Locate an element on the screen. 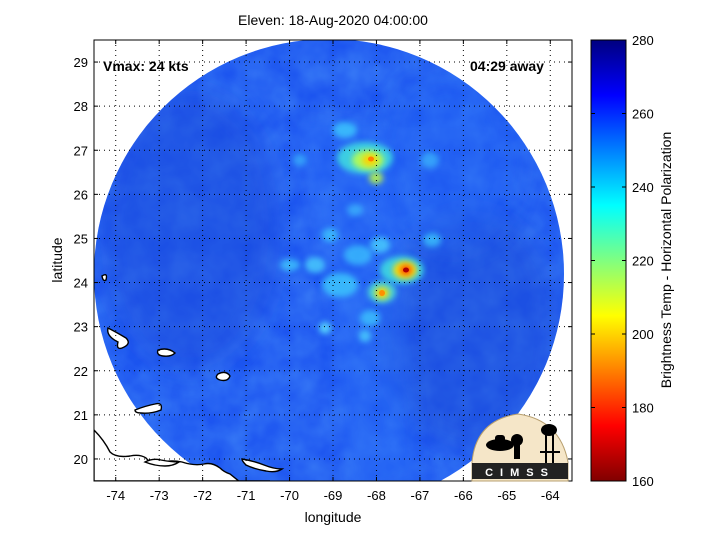 The height and width of the screenshot is (540, 720). x-axis-label: longitude is located at coordinates (333, 517).